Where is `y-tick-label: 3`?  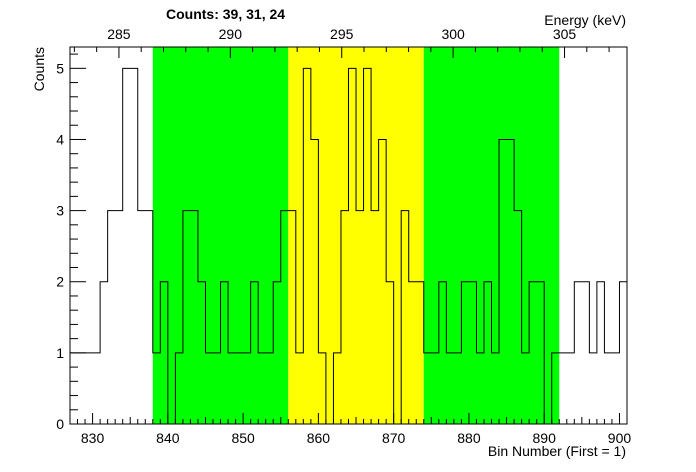 y-tick-label: 3 is located at coordinates (60, 211).